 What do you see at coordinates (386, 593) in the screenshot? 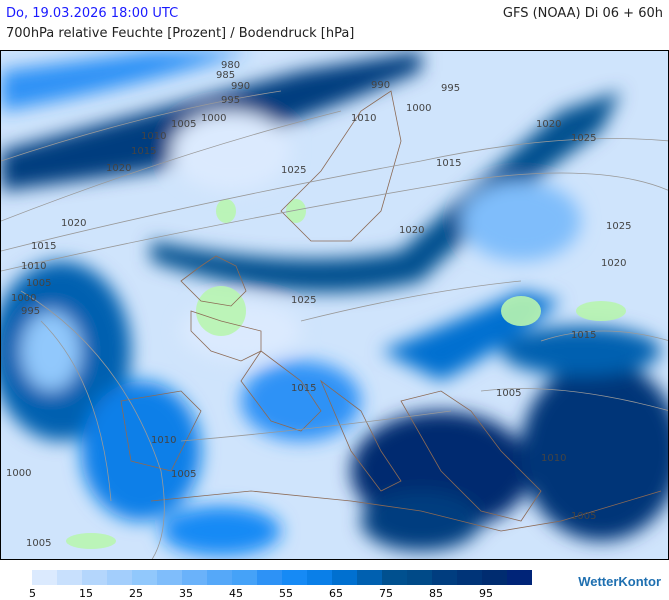
I see `legend-label: 75` at bounding box center [386, 593].